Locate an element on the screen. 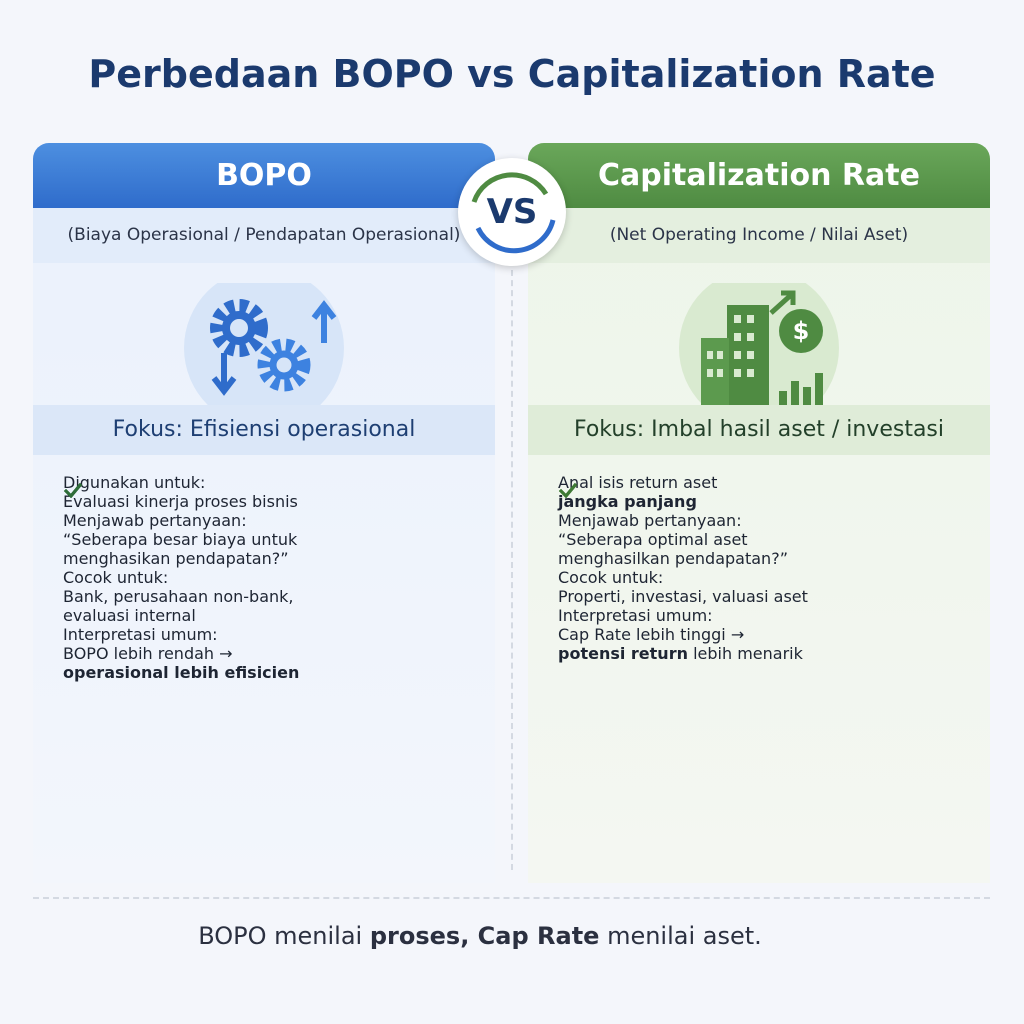 The image size is (1024, 1024). panel-header: Capitalization Rate is located at coordinates (759, 175).